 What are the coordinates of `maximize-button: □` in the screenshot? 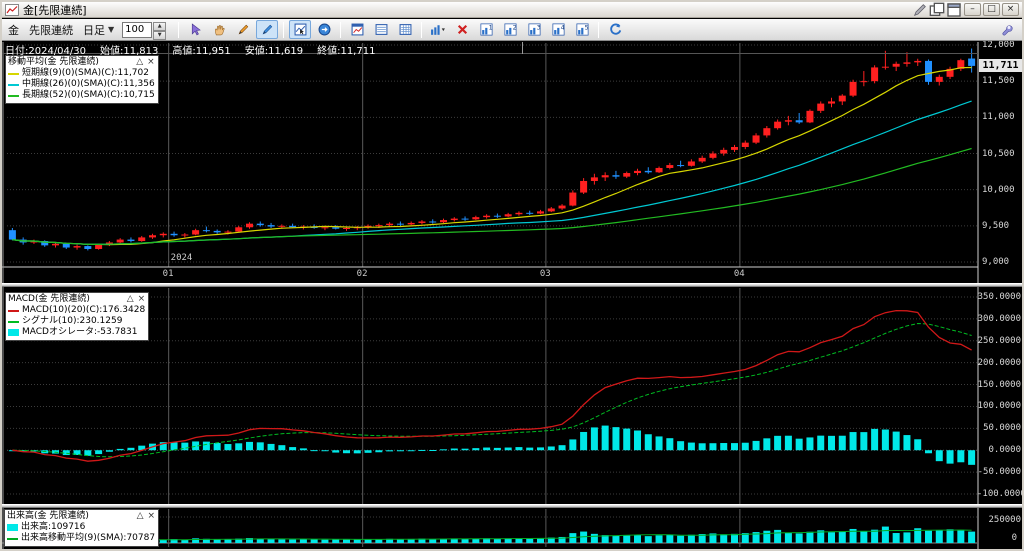 It's located at (991, 9).